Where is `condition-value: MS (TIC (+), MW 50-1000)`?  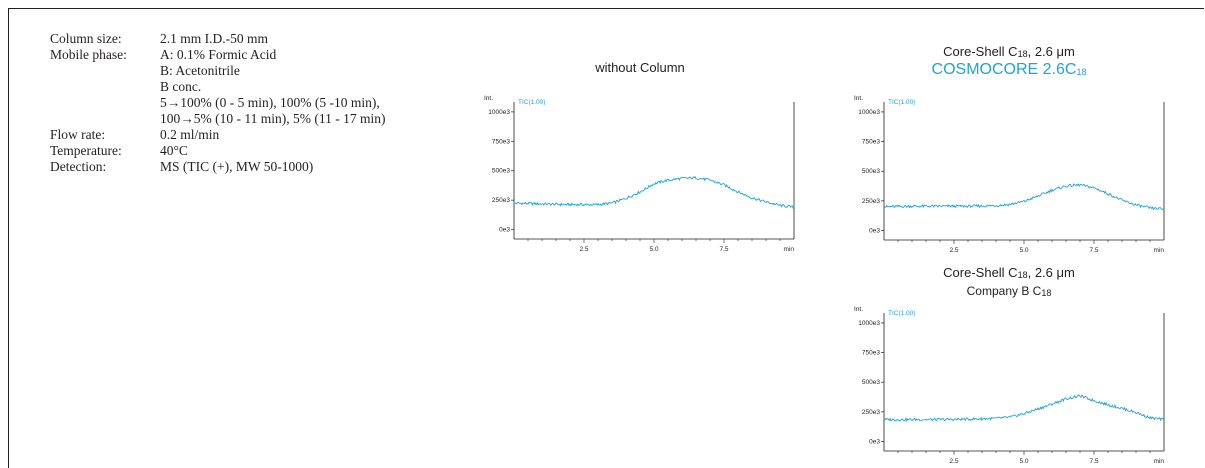 condition-value: MS (TIC (+), MW 50-1000) is located at coordinates (236, 167).